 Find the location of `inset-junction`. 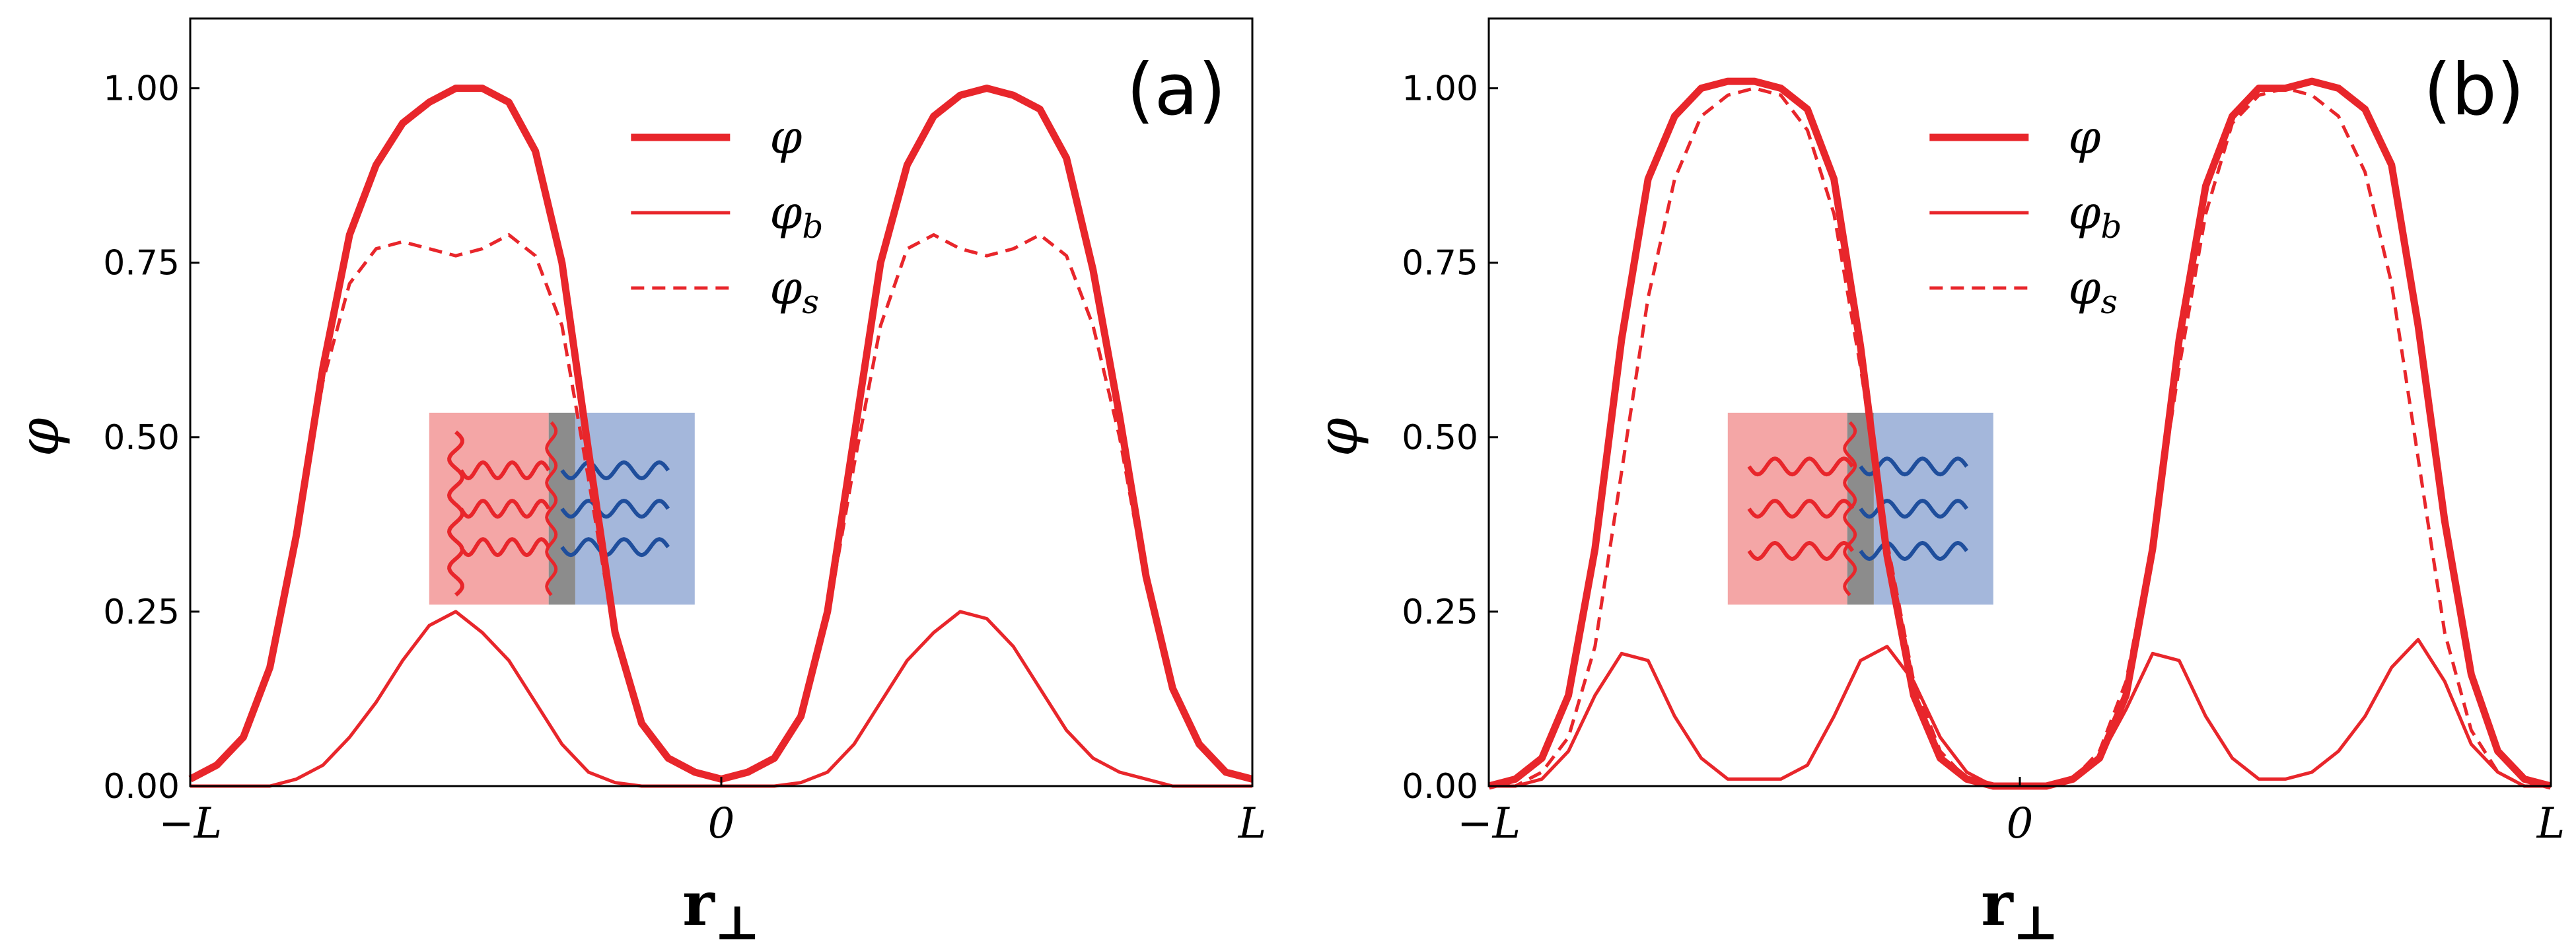

inset-junction is located at coordinates (1850, 509).